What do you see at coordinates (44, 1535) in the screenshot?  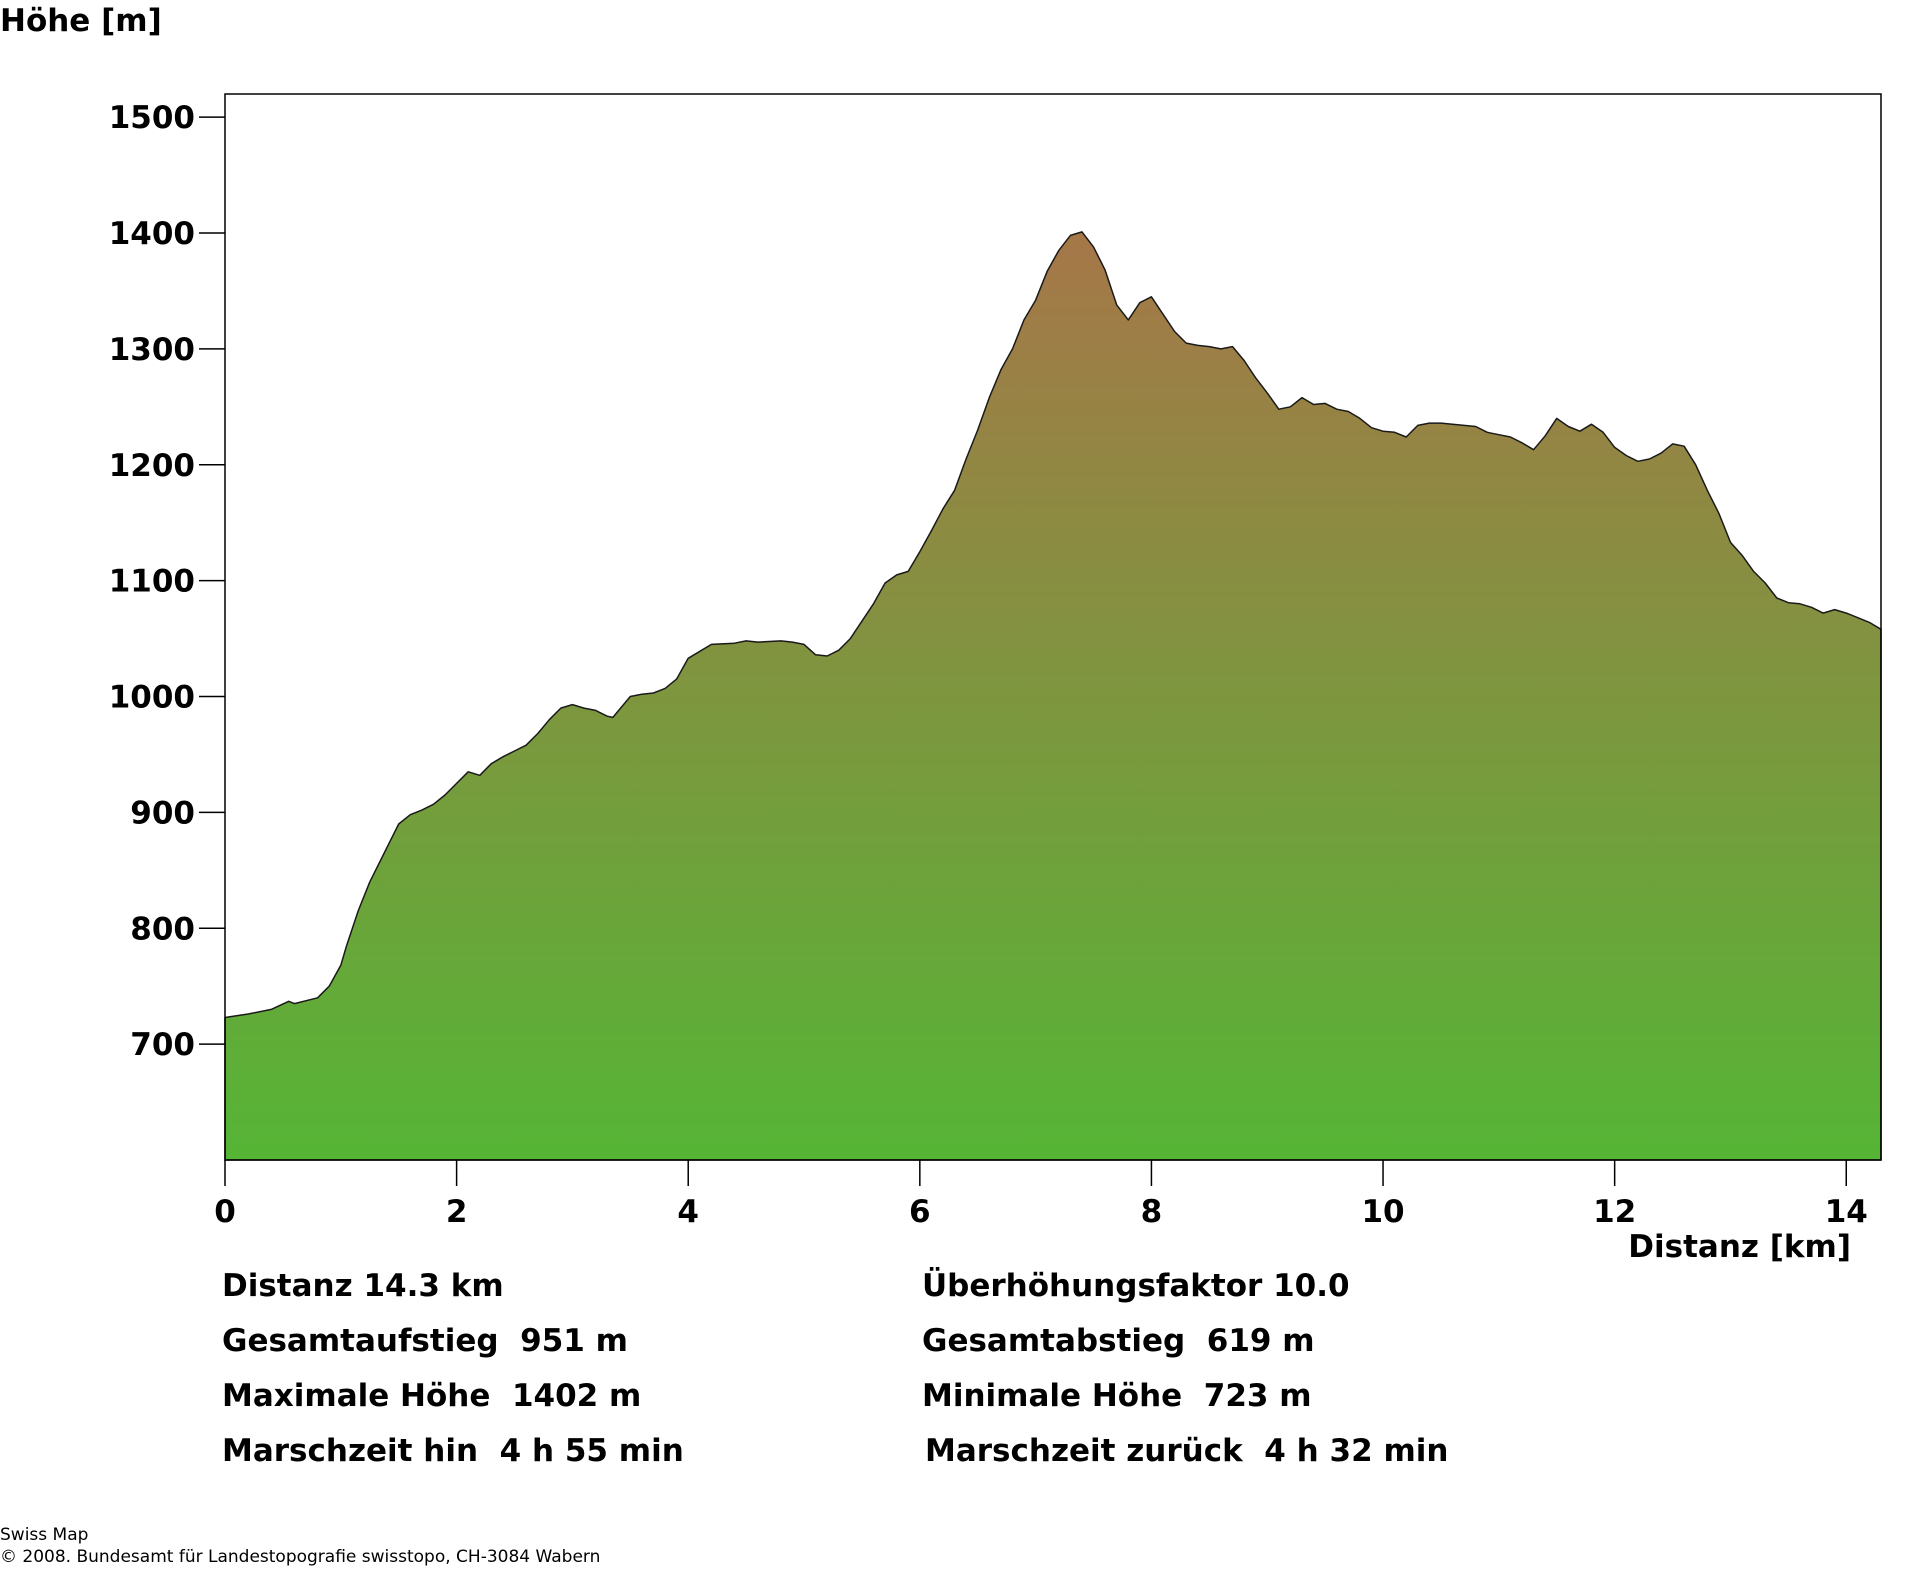 I see `footer-source: Swiss Map` at bounding box center [44, 1535].